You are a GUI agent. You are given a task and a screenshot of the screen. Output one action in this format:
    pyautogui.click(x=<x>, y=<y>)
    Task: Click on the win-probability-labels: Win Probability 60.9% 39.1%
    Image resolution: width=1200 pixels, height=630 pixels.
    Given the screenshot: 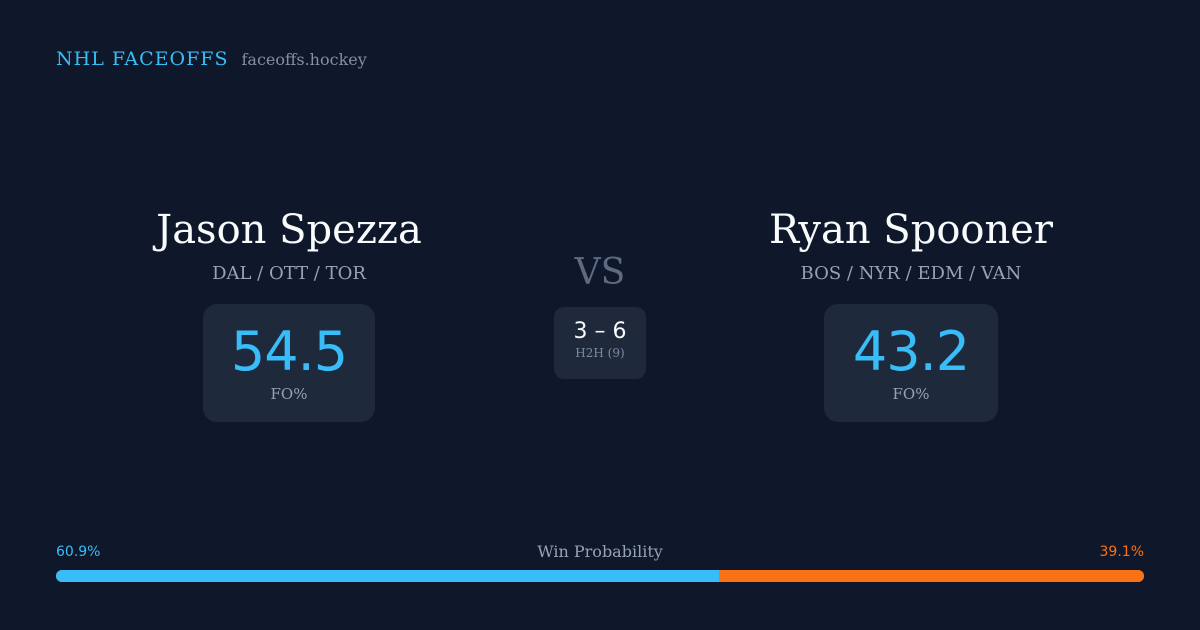 What is the action you would take?
    pyautogui.click(x=600, y=552)
    